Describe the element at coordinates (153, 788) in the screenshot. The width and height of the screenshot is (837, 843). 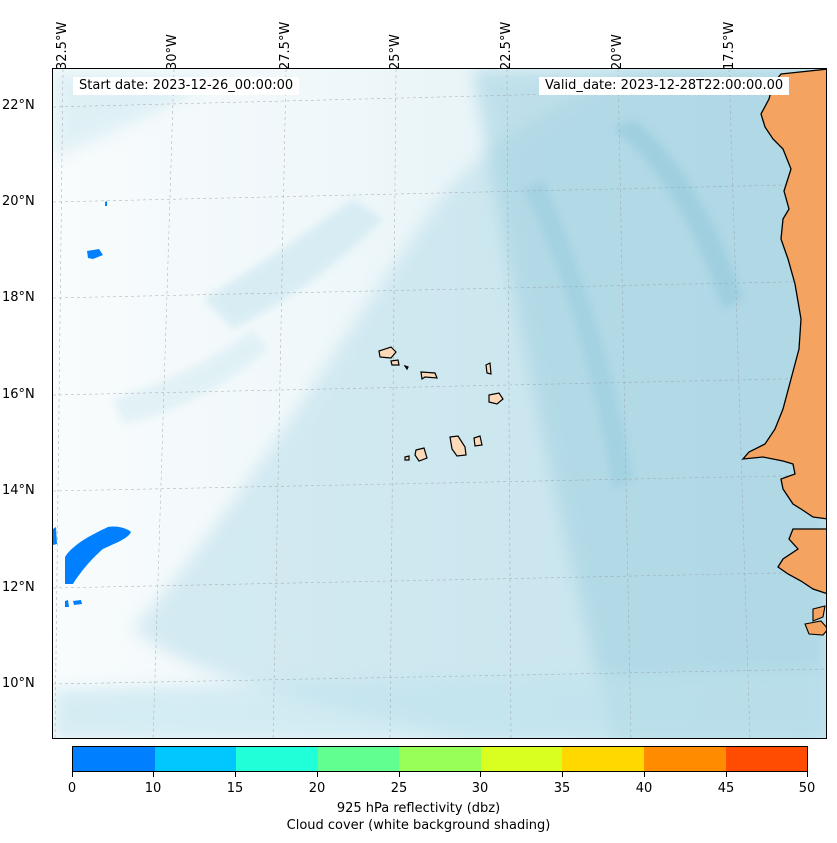
I see `colorbar-tick-label: 10` at that location.